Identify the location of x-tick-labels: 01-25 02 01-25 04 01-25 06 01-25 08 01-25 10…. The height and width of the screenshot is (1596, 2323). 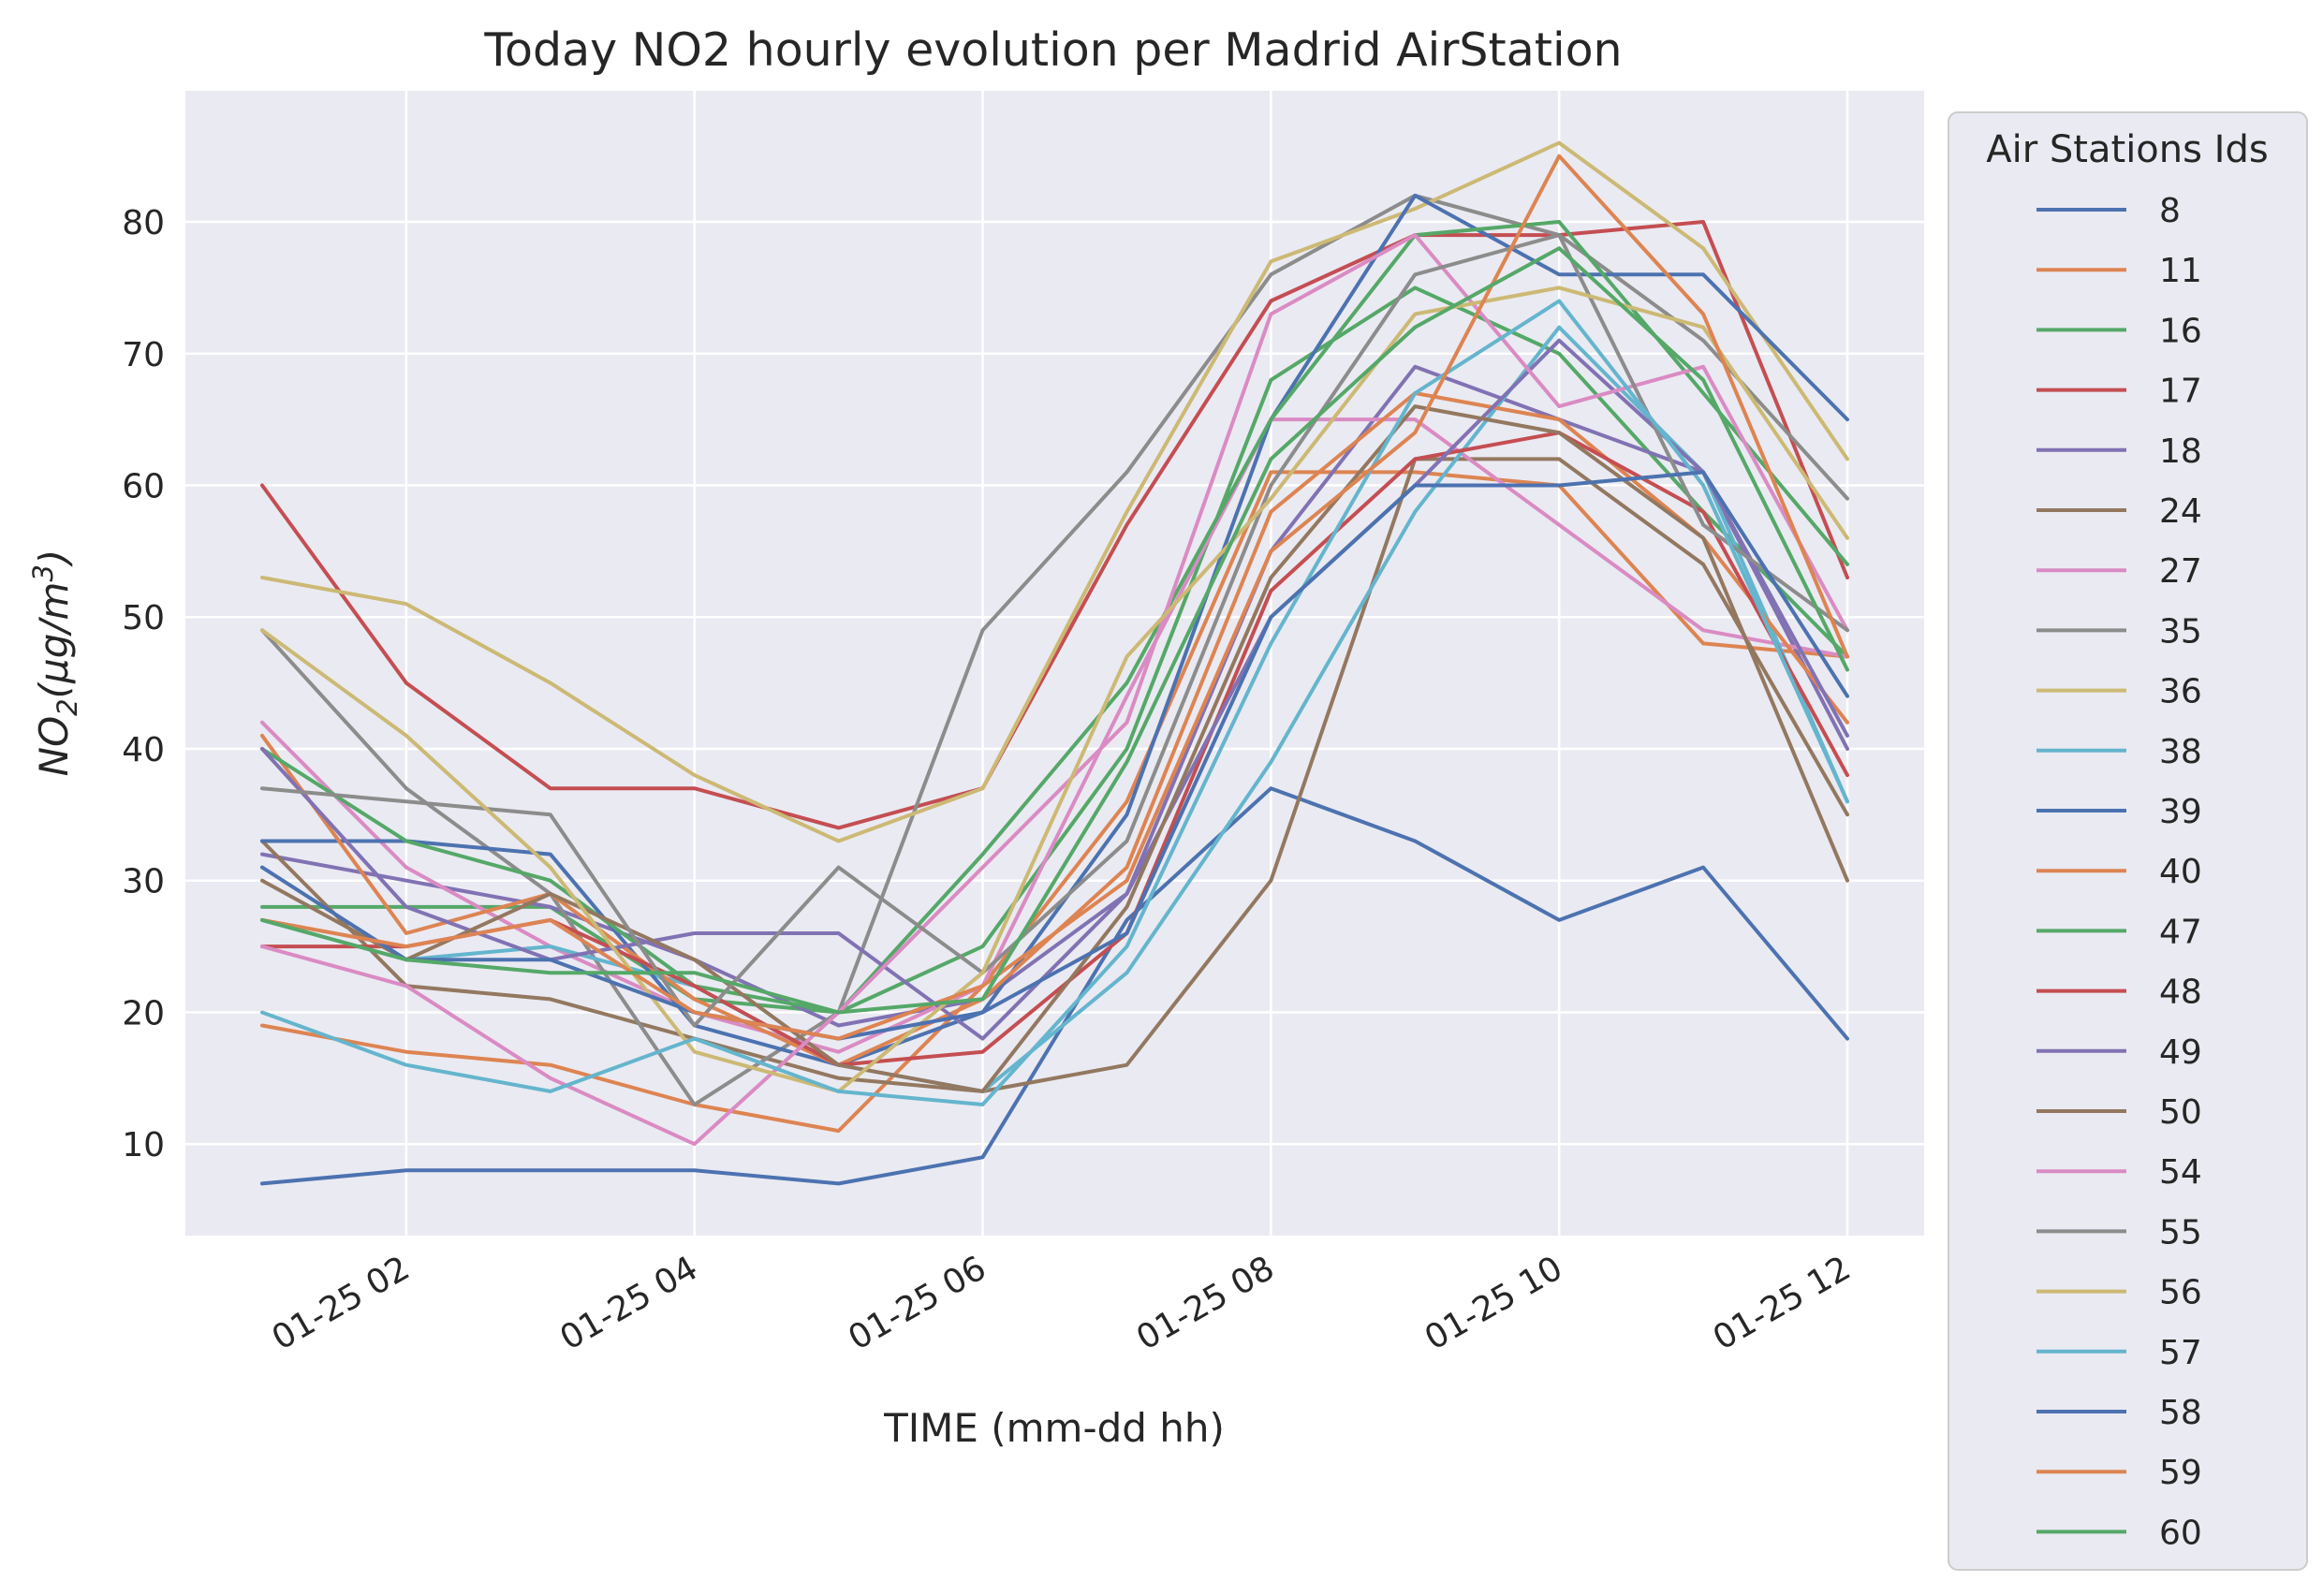
(1062, 1303).